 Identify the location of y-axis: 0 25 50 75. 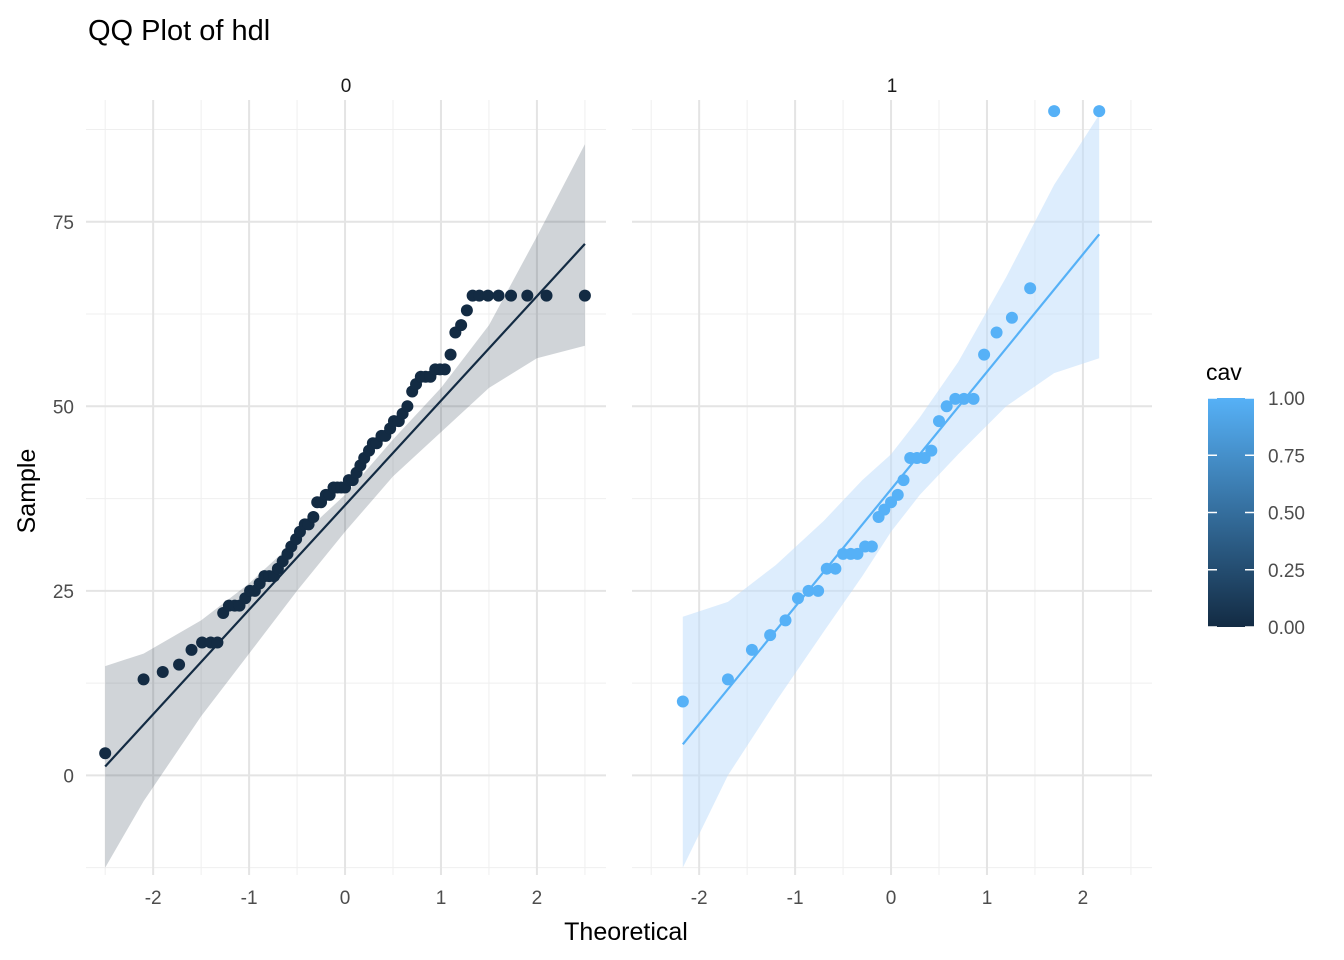
(63, 500).